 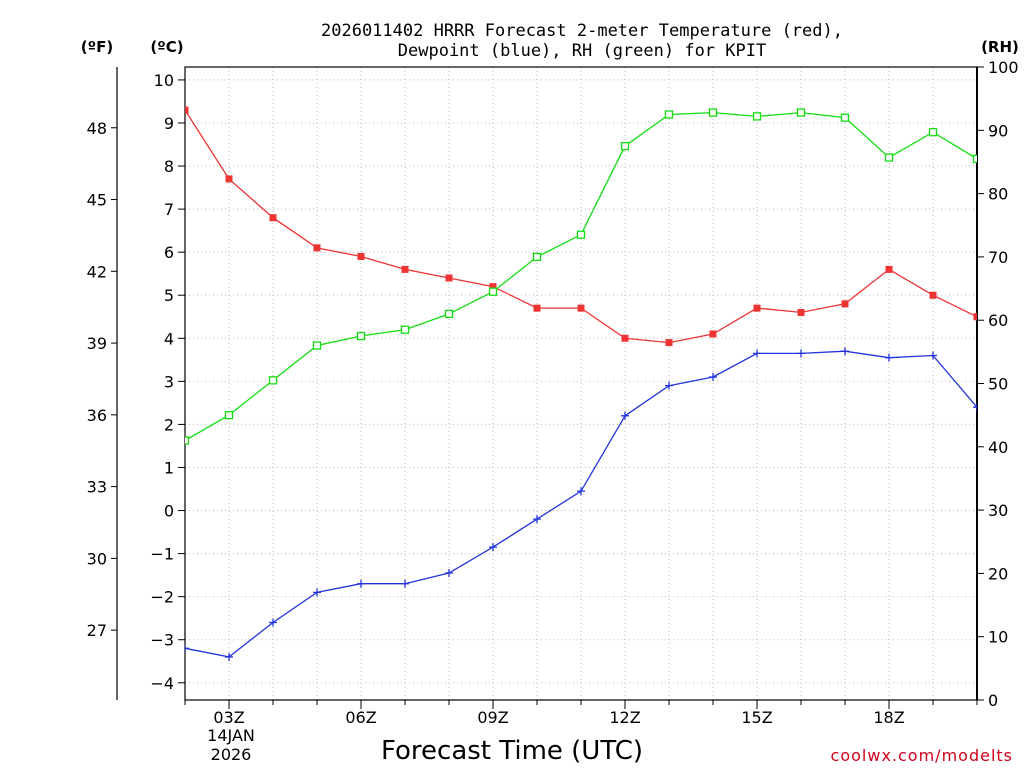 What do you see at coordinates (231, 735) in the screenshot?
I see `date-label-day: 14JAN` at bounding box center [231, 735].